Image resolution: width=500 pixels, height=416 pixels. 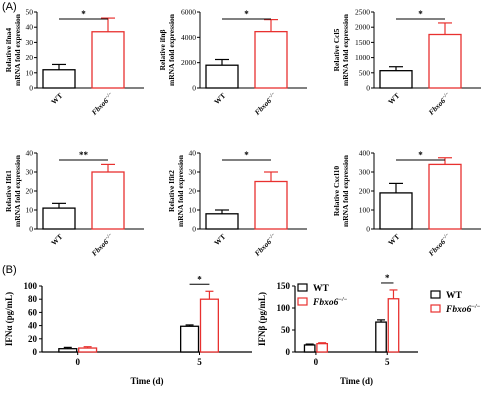 I want to click on panel-label-a: (A), so click(x=9, y=7).